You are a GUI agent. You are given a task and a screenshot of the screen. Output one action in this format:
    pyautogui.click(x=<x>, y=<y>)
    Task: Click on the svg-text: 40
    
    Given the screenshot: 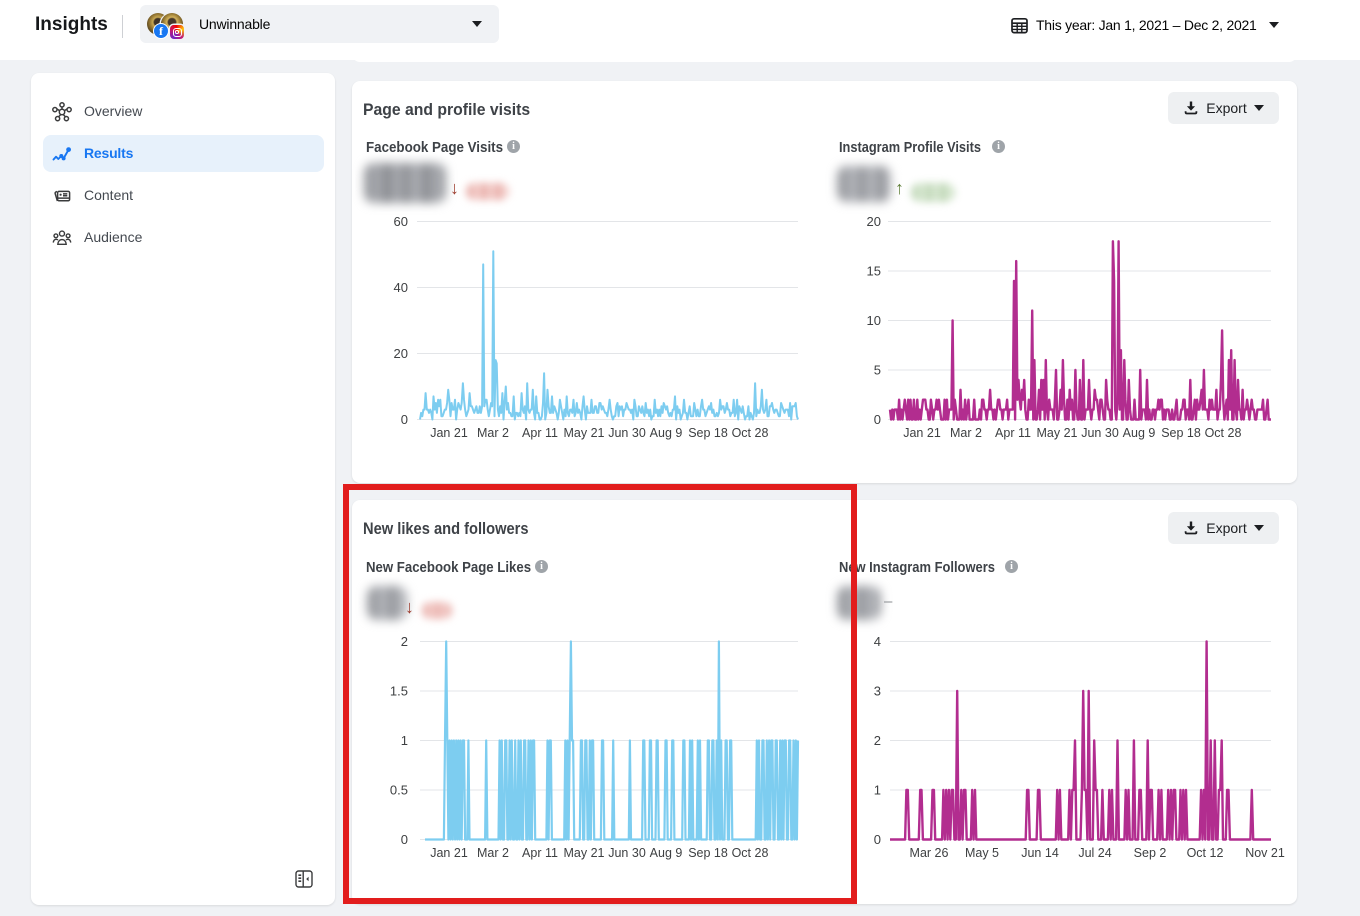 What is the action you would take?
    pyautogui.click(x=401, y=287)
    